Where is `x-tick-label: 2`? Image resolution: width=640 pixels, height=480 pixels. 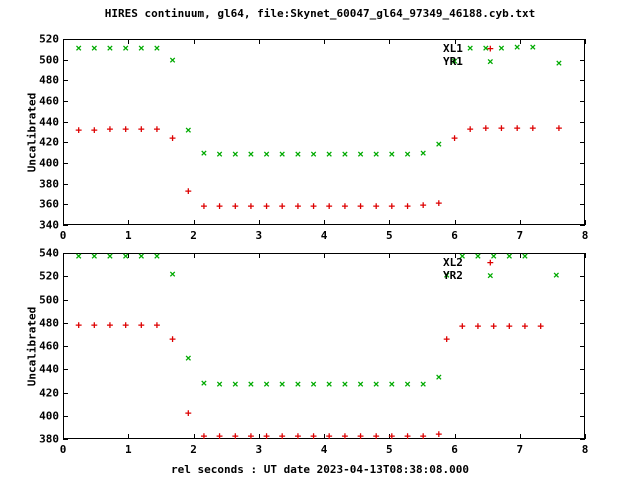
x-tick-label: 2 is located at coordinates (193, 449).